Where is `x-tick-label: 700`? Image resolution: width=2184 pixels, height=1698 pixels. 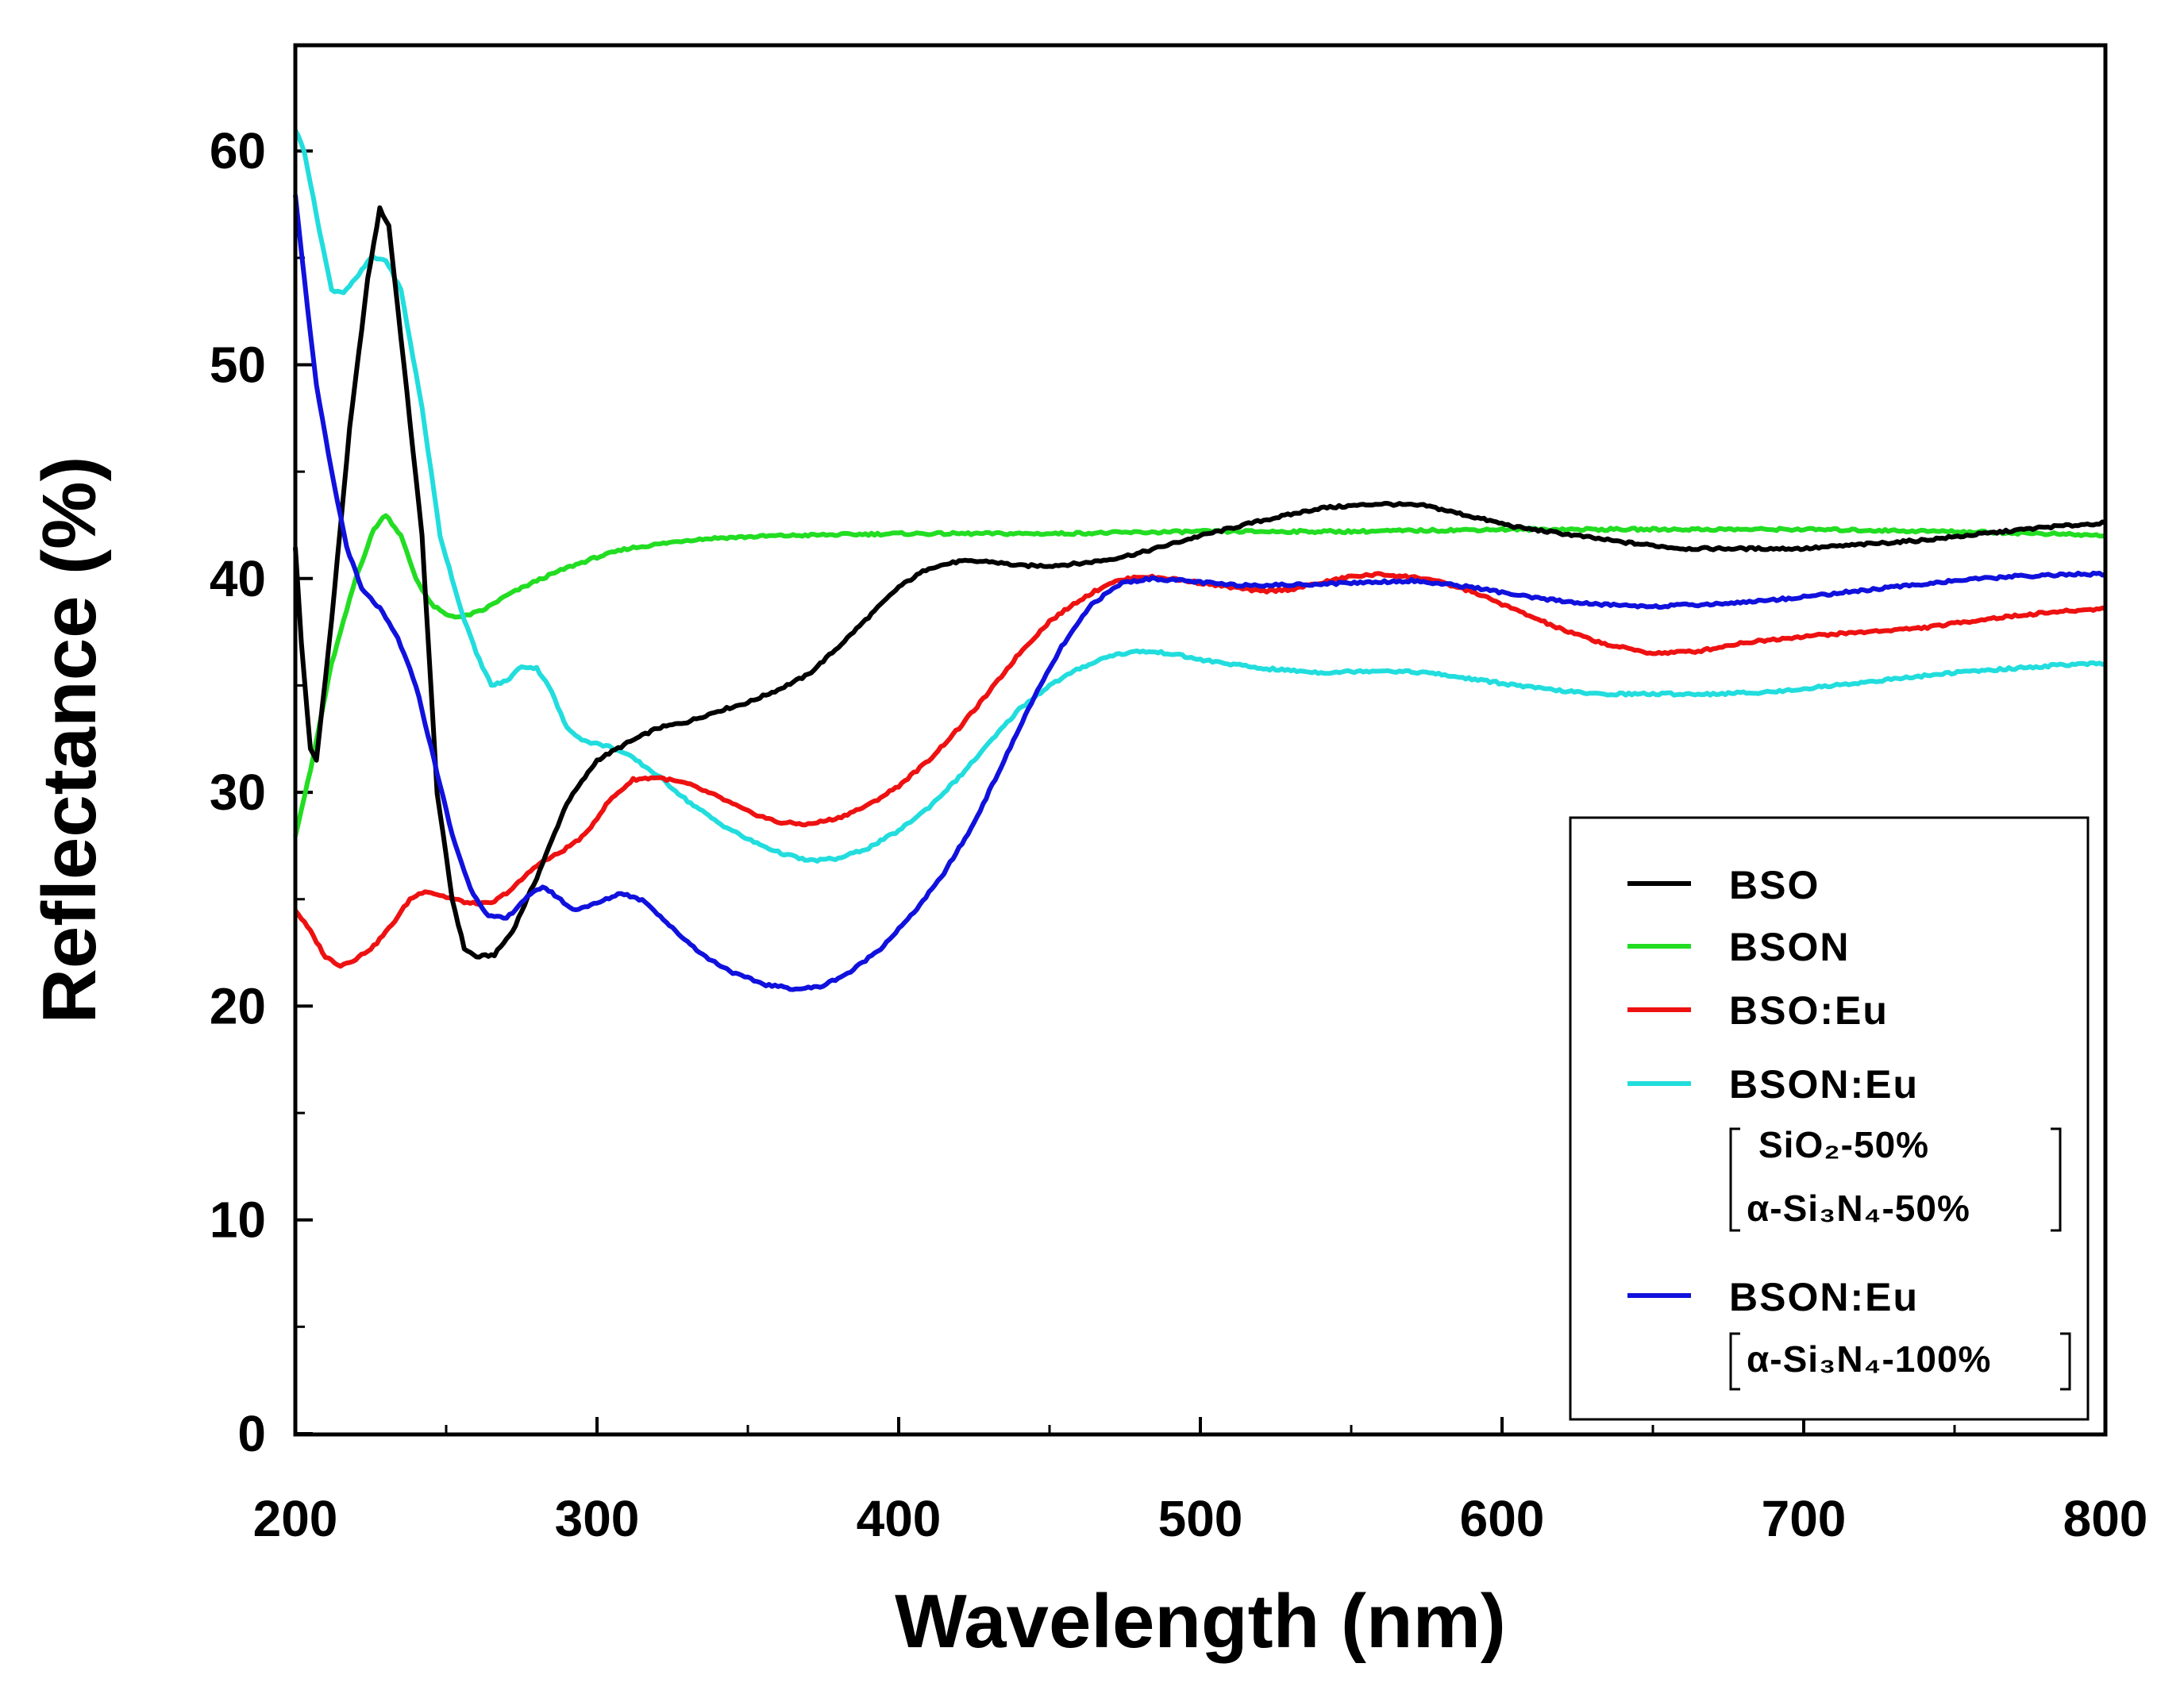
x-tick-label: 700 is located at coordinates (1804, 1518).